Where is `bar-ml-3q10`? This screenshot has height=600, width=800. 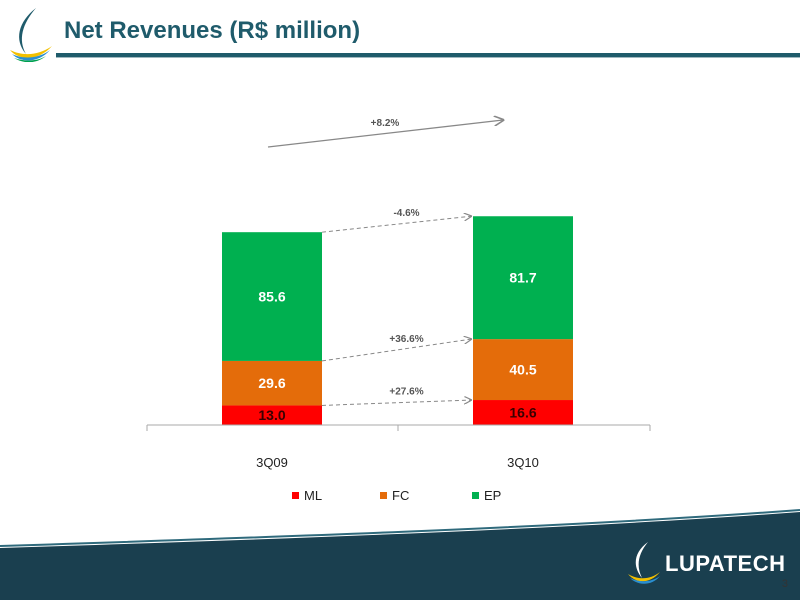
bar-ml-3q10 is located at coordinates (523, 412).